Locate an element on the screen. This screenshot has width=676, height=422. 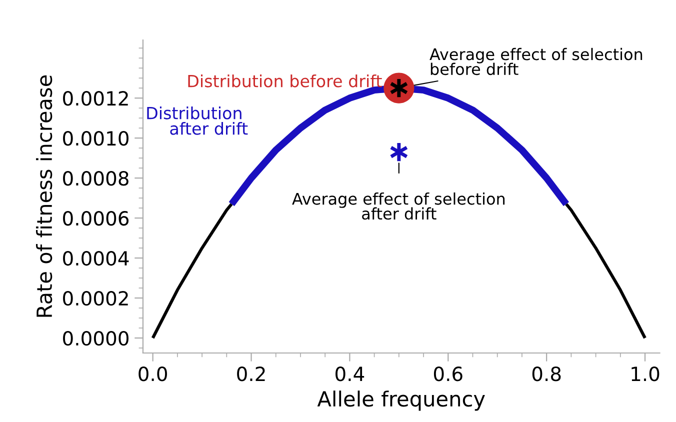
y-tick-label: 0.0010 is located at coordinates (95, 138).